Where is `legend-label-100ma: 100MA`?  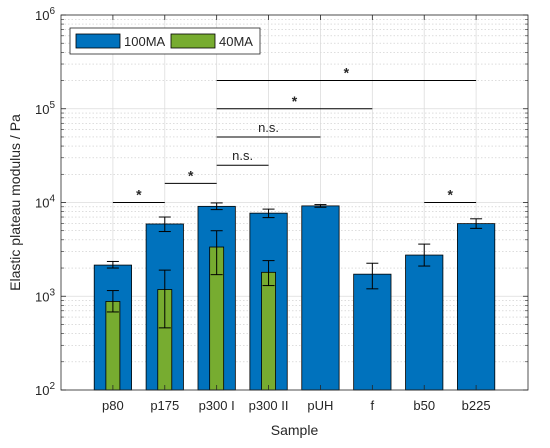 legend-label-100ma: 100MA is located at coordinates (145, 41).